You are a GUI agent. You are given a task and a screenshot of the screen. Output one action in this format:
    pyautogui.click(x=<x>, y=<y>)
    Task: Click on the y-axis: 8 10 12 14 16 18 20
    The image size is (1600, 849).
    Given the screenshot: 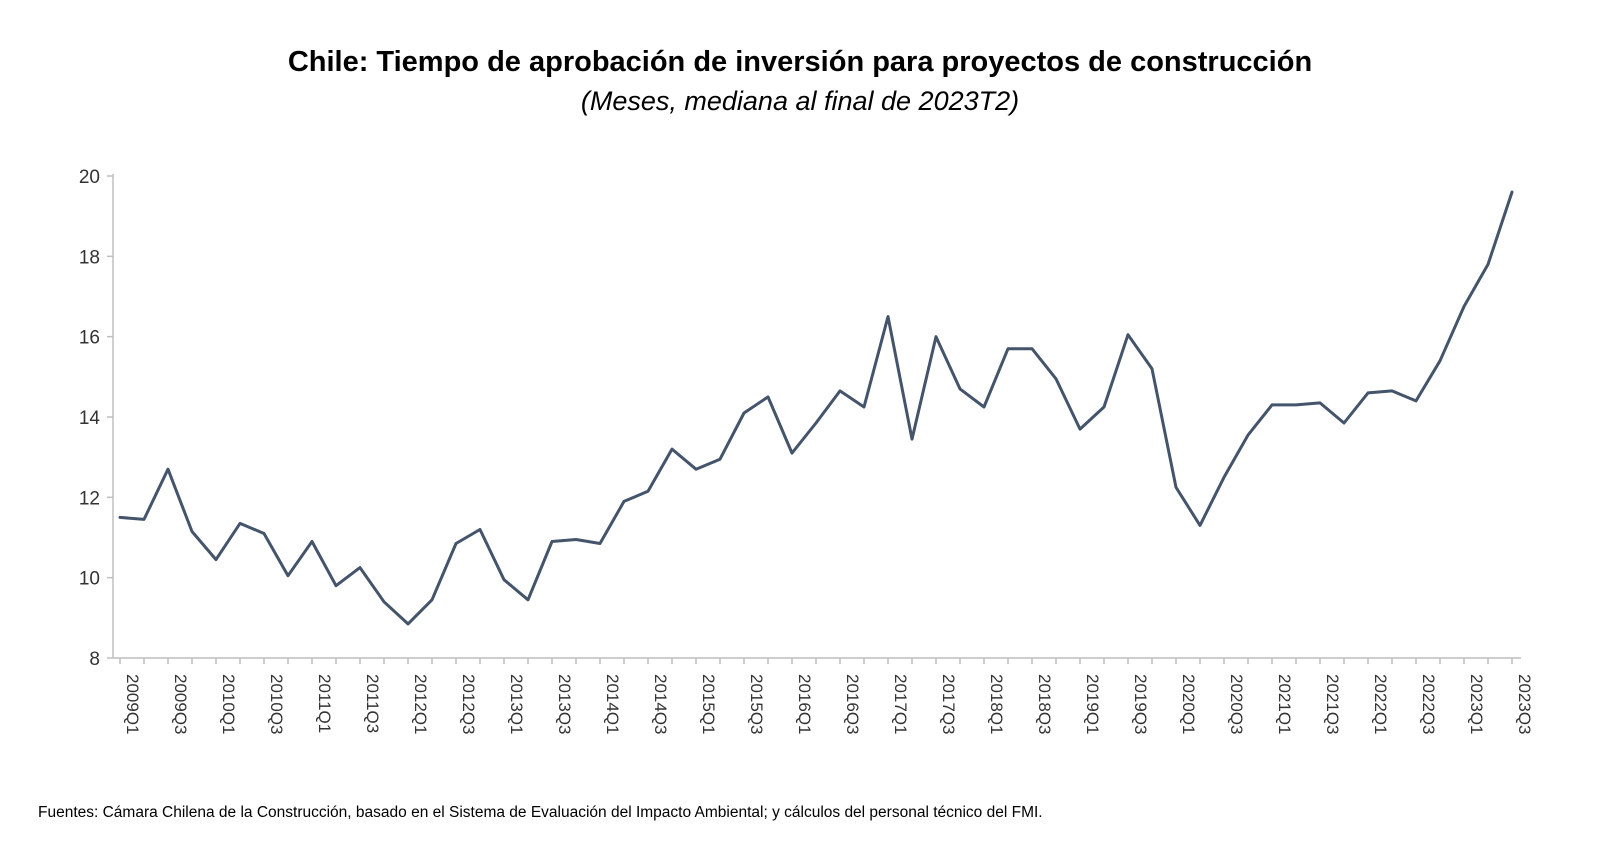 What is the action you would take?
    pyautogui.click(x=96, y=418)
    